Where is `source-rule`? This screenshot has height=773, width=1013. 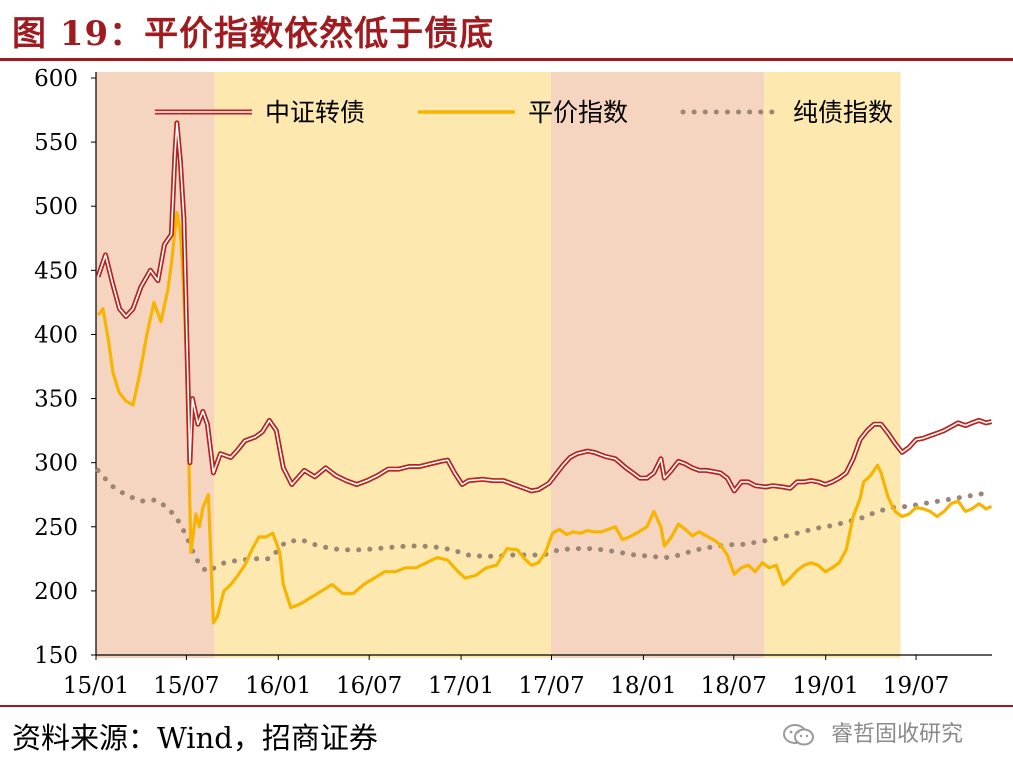 source-rule is located at coordinates (506, 706).